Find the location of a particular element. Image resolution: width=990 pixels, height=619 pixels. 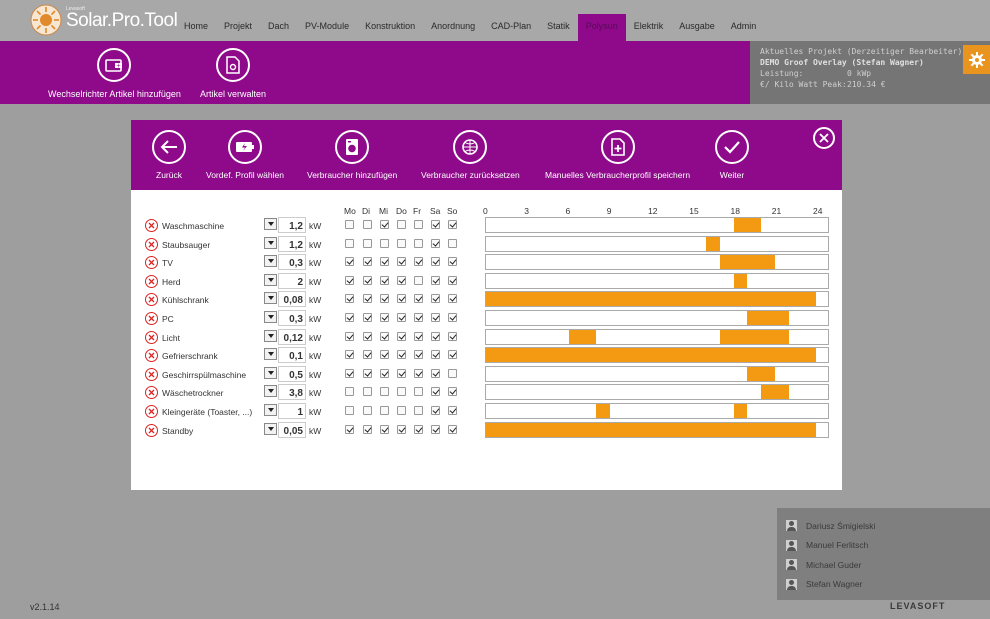

power-input: 0,3 is located at coordinates (292, 318).